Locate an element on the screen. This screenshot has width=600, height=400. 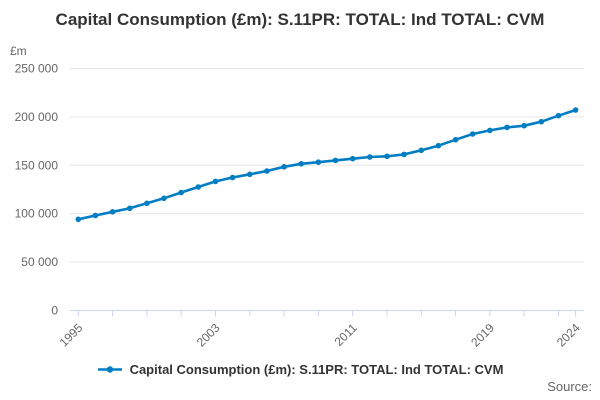
y-tick-label: 50 000 is located at coordinates (39, 262).